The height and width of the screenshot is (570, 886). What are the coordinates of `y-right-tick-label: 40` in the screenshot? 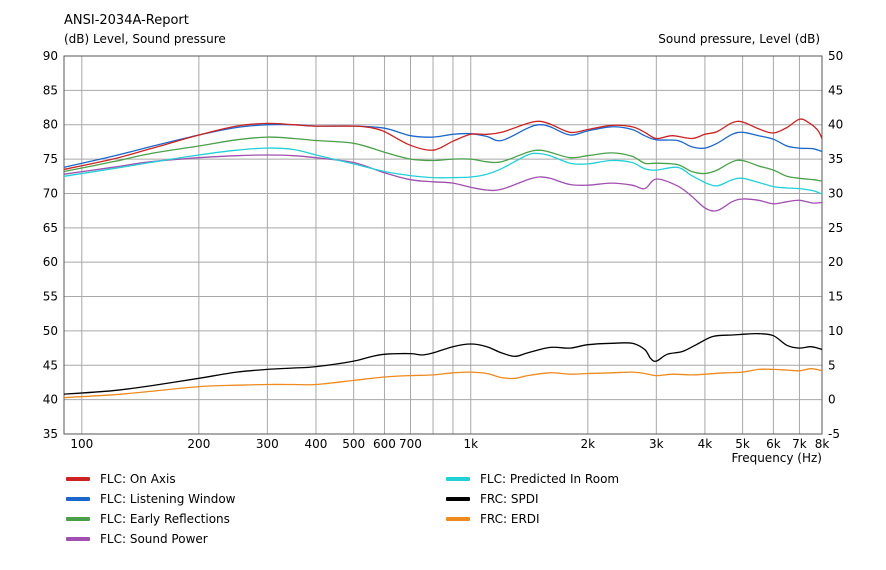 It's located at (835, 125).